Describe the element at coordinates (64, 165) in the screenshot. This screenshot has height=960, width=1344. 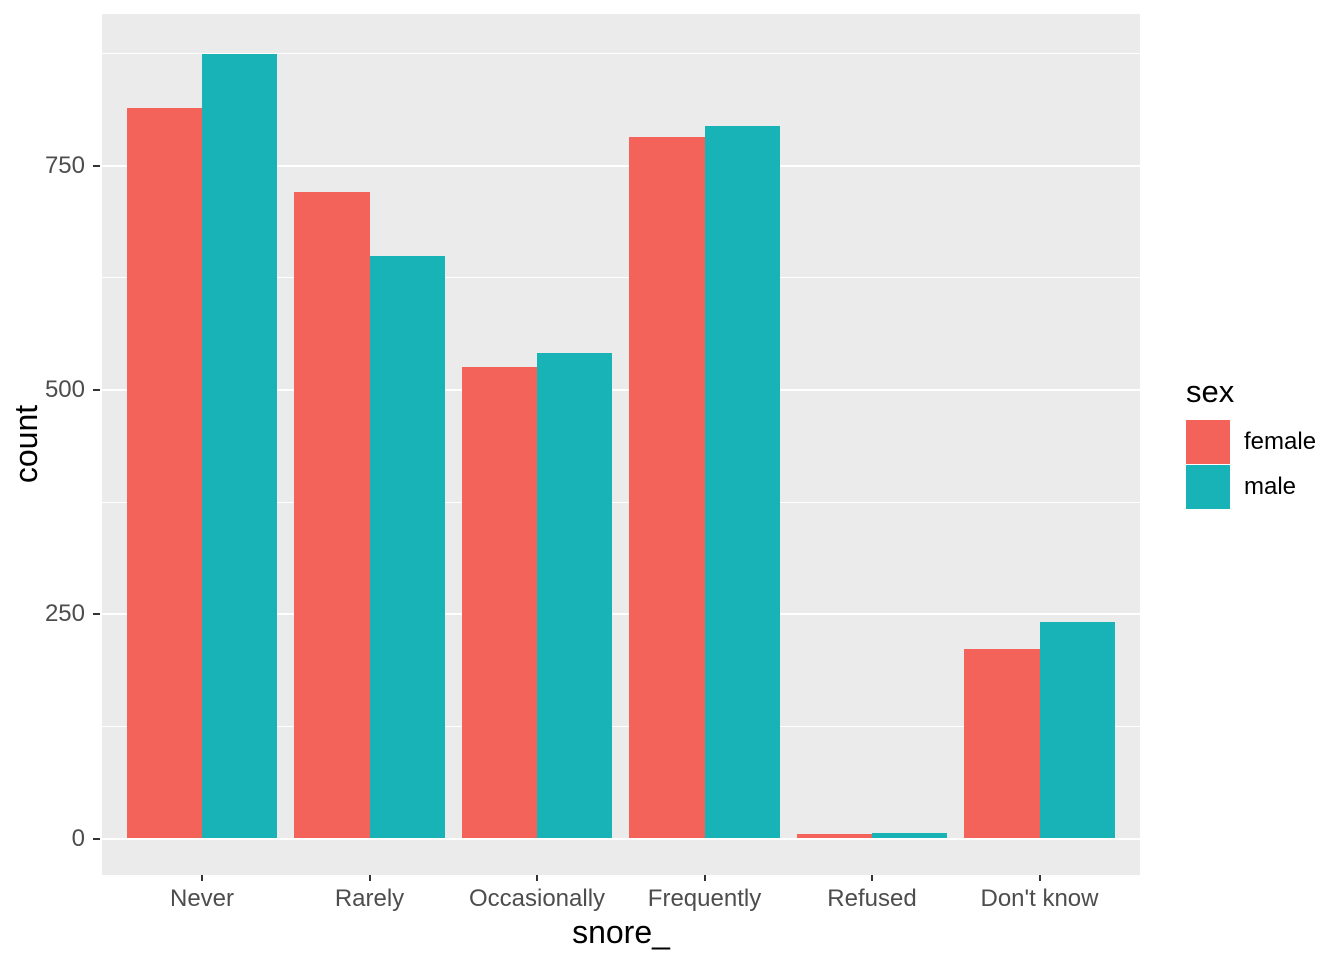
I see `y-tick-label-750: 750` at that location.